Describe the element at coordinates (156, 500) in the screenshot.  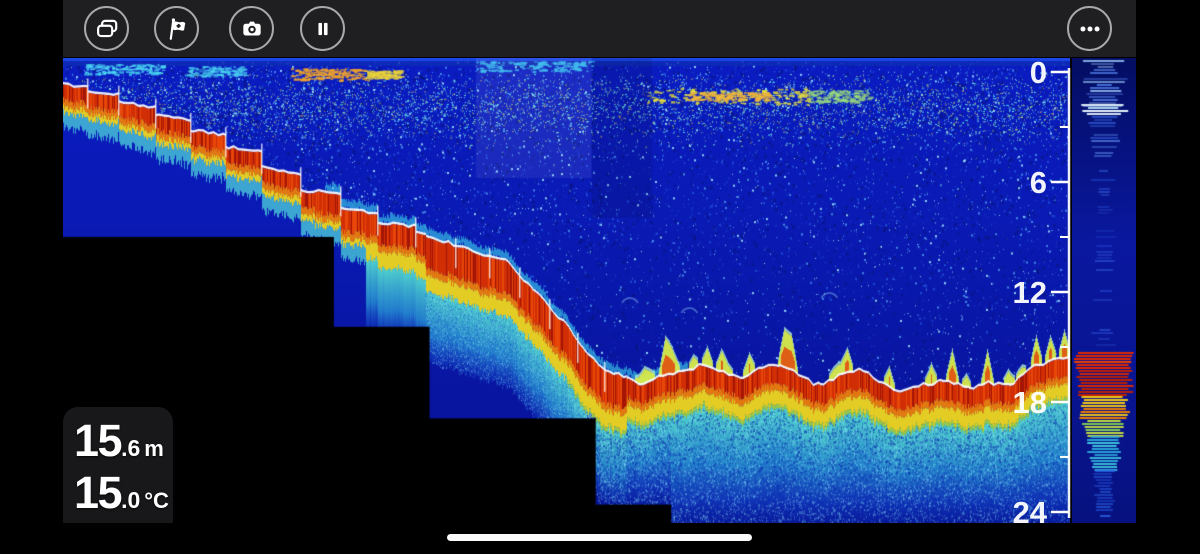
I see `temp-unit: °C` at that location.